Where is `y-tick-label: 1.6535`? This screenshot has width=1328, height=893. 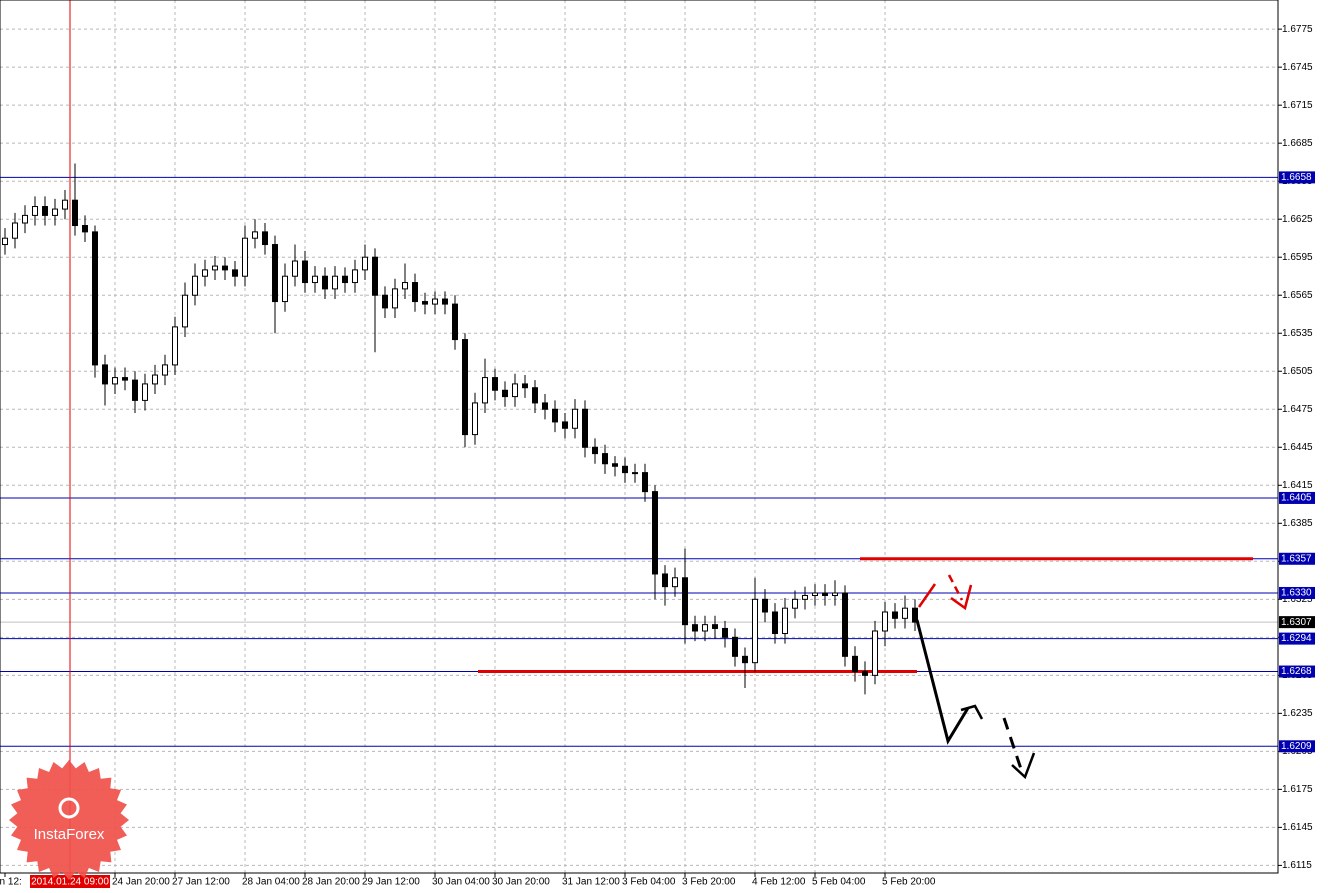
y-tick-label: 1.6535 is located at coordinates (1297, 333).